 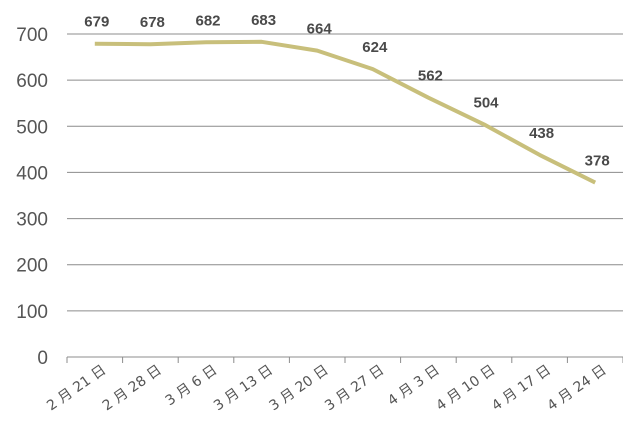 I want to click on y-axis-tick-labels: 0 100 200 300 400 500 600 700, so click(x=32, y=197).